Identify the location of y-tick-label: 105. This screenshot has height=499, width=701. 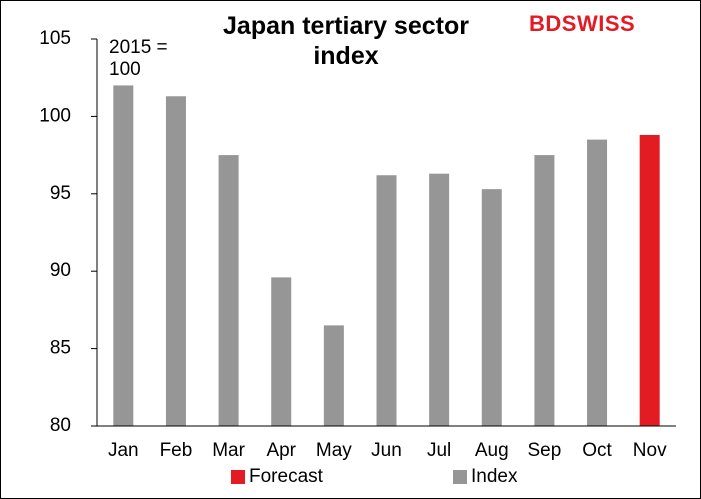
(55, 38).